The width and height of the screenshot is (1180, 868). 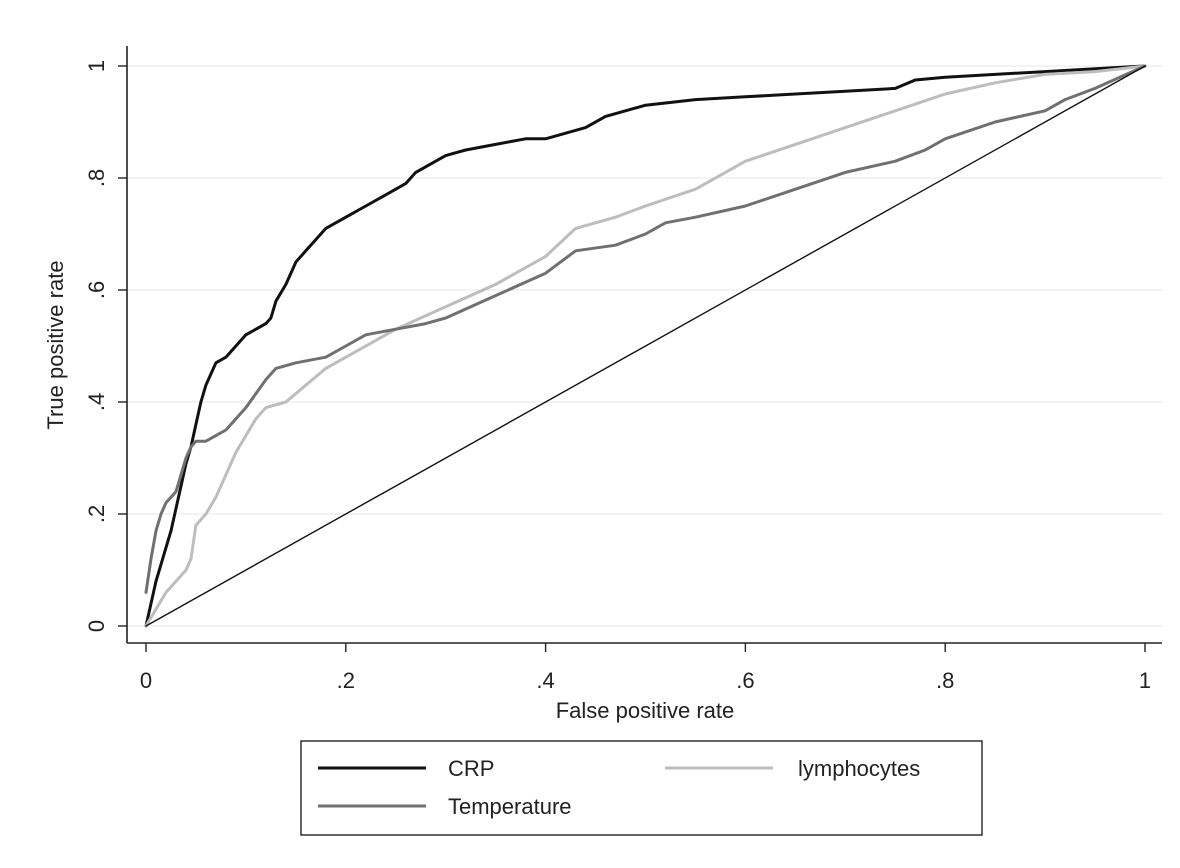 What do you see at coordinates (146, 680) in the screenshot?
I see `x-tick-label: 0` at bounding box center [146, 680].